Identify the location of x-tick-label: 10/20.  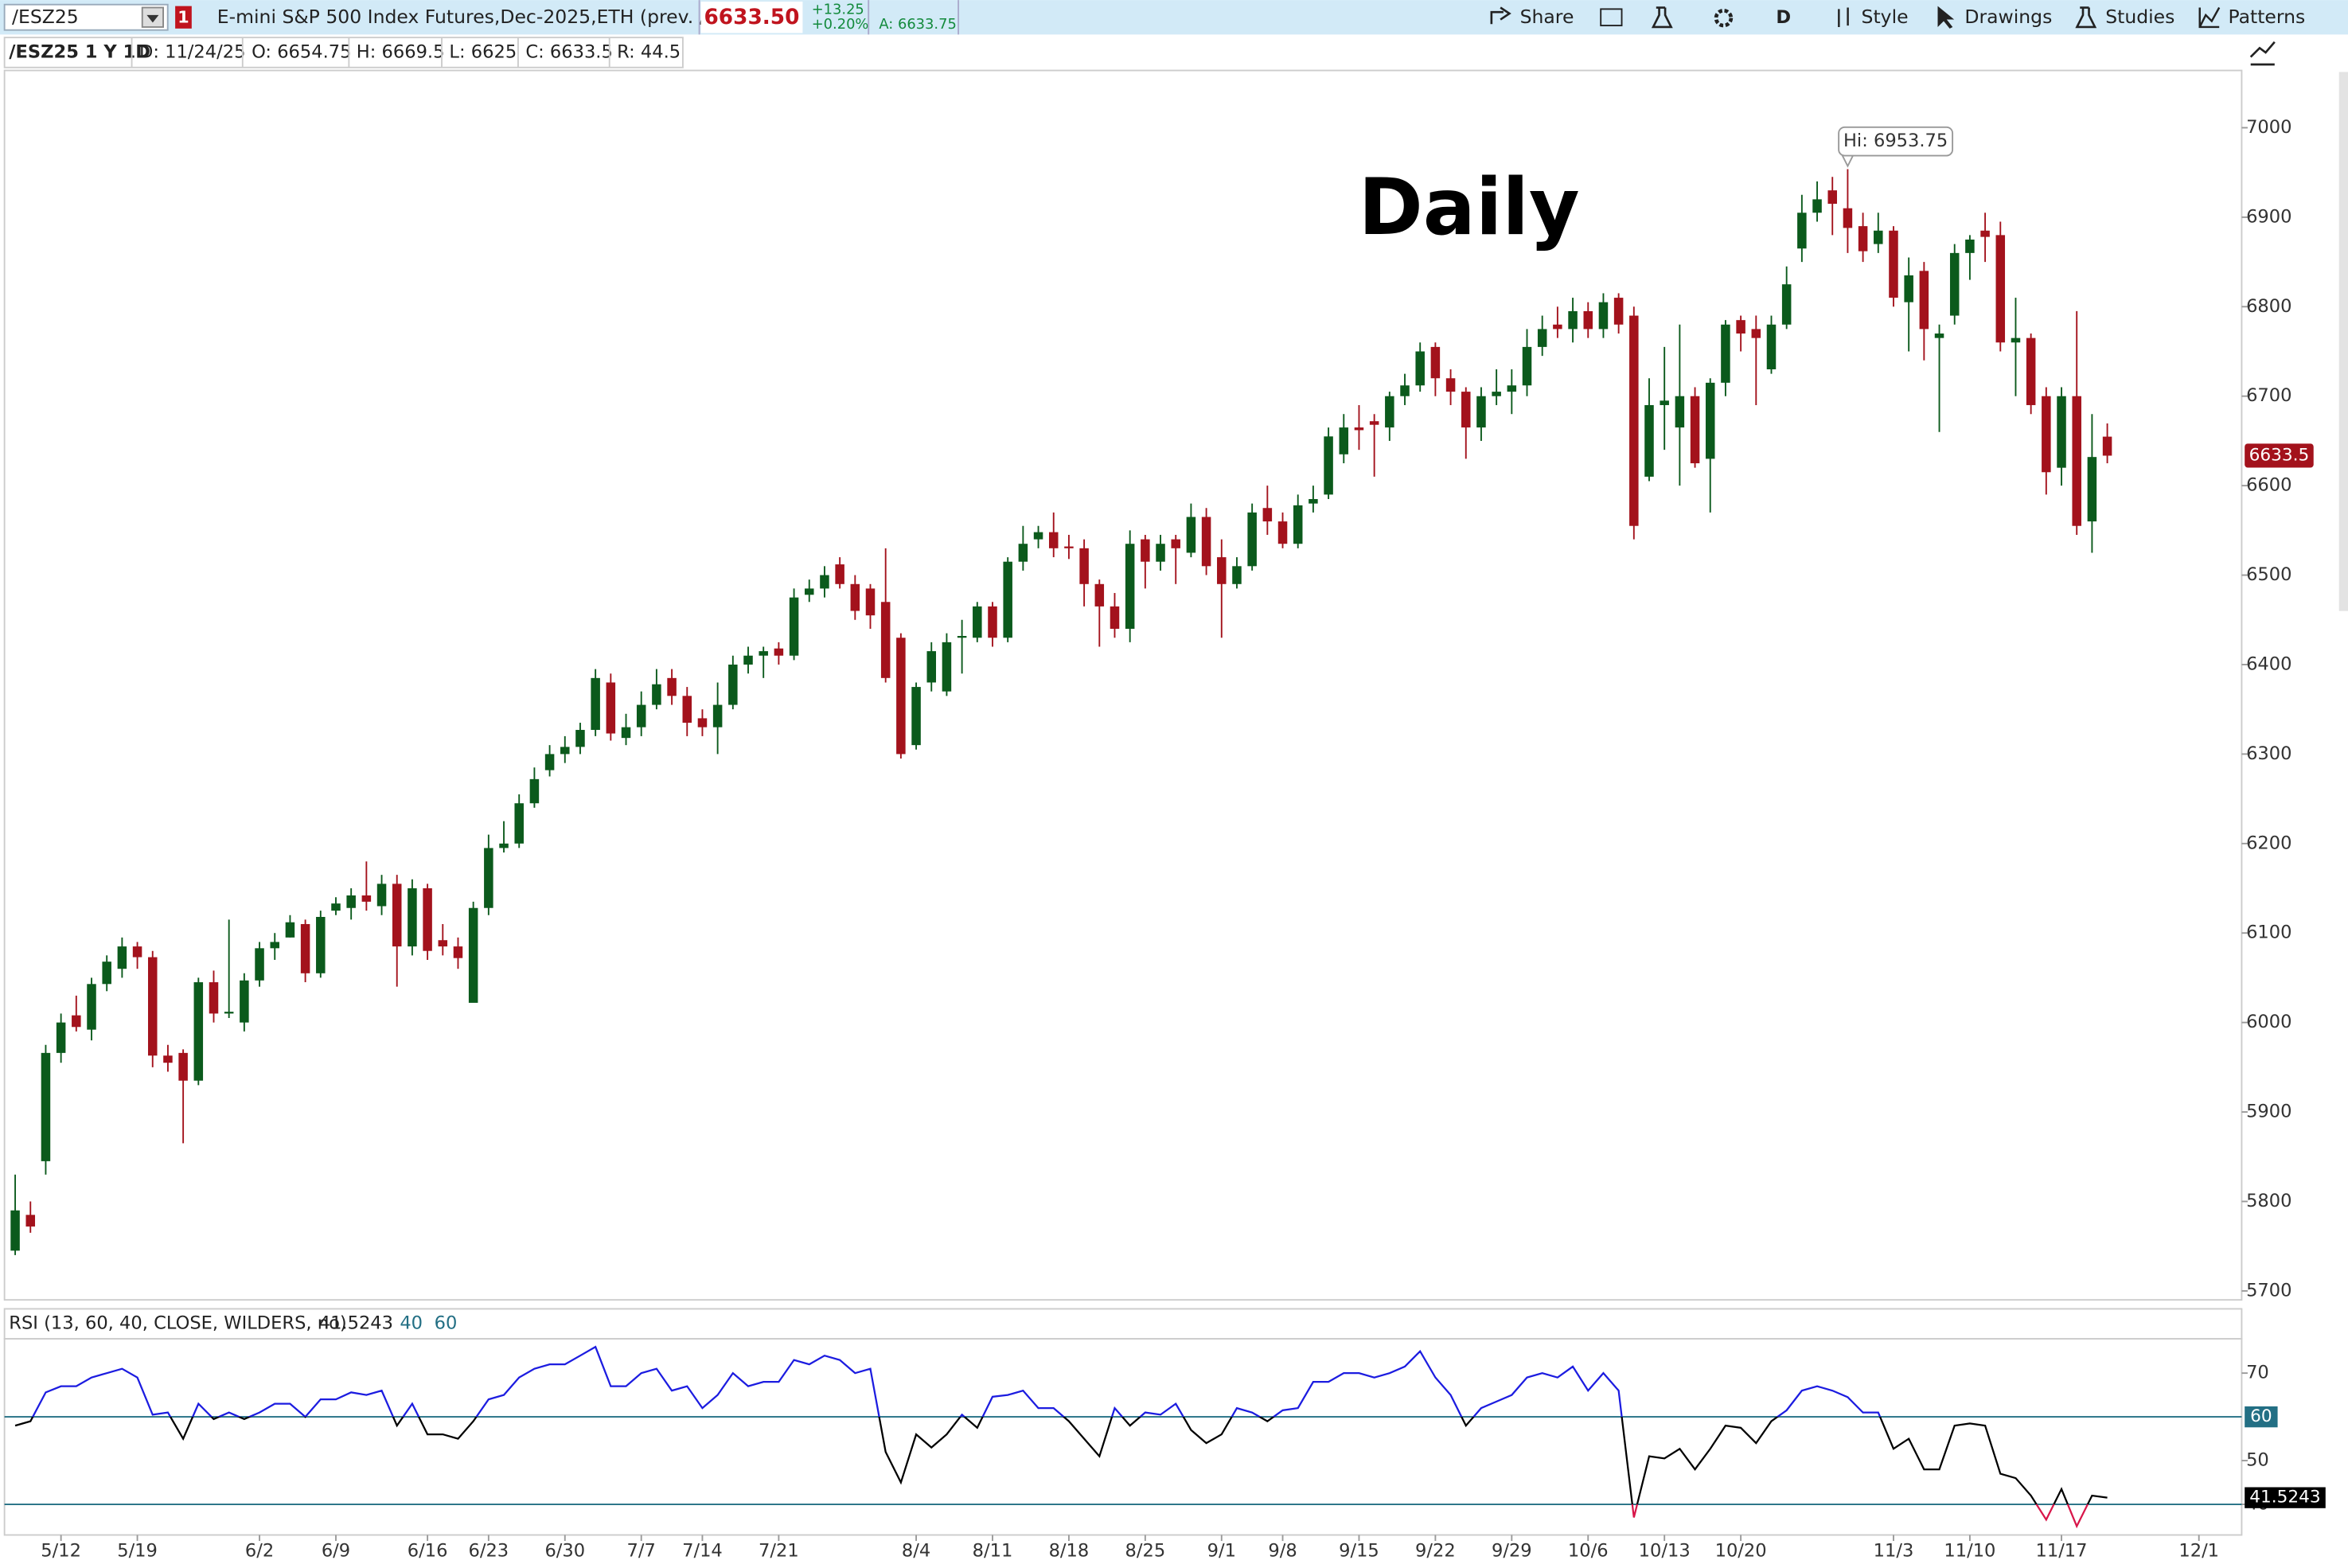
(1741, 1551).